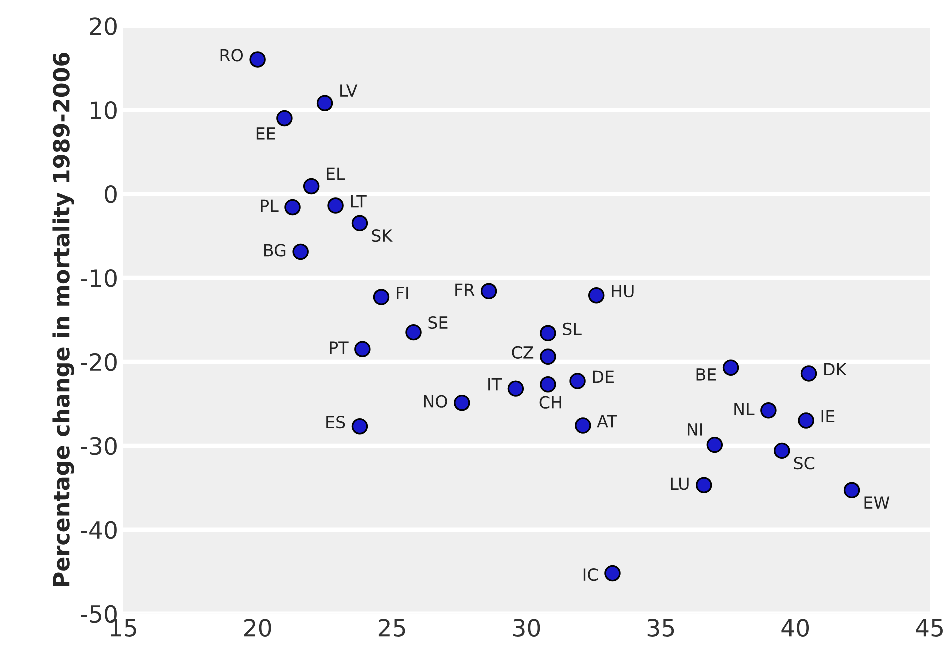  Describe the element at coordinates (695, 430) in the screenshot. I see `annotation: NI` at that location.